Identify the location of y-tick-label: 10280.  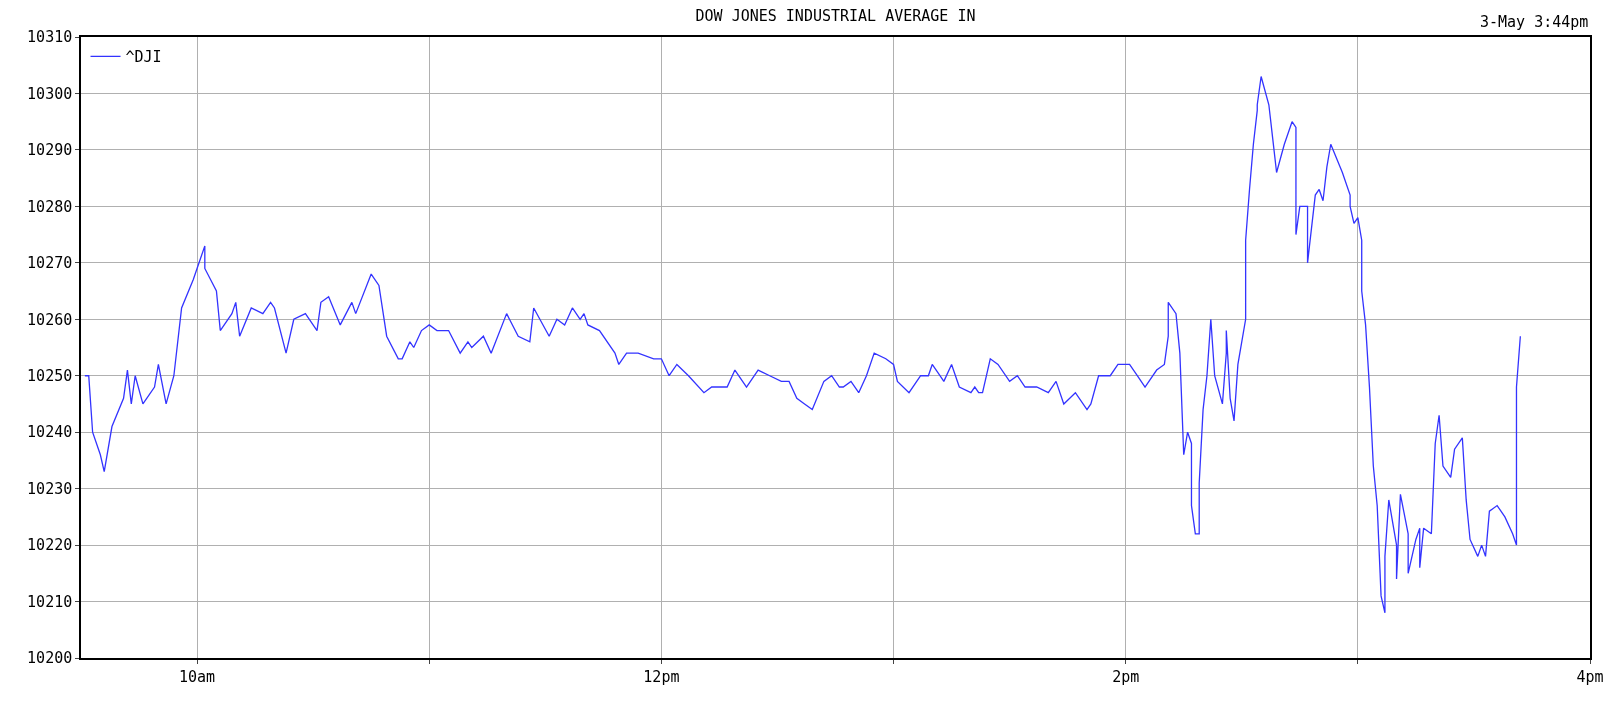
(50, 206).